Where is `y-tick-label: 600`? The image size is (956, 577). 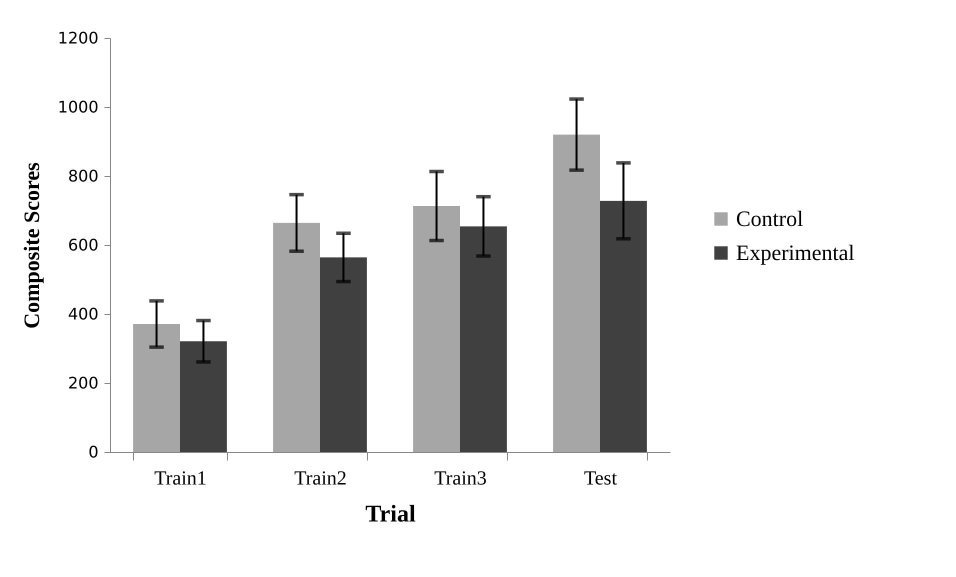
y-tick-label: 600 is located at coordinates (83, 245).